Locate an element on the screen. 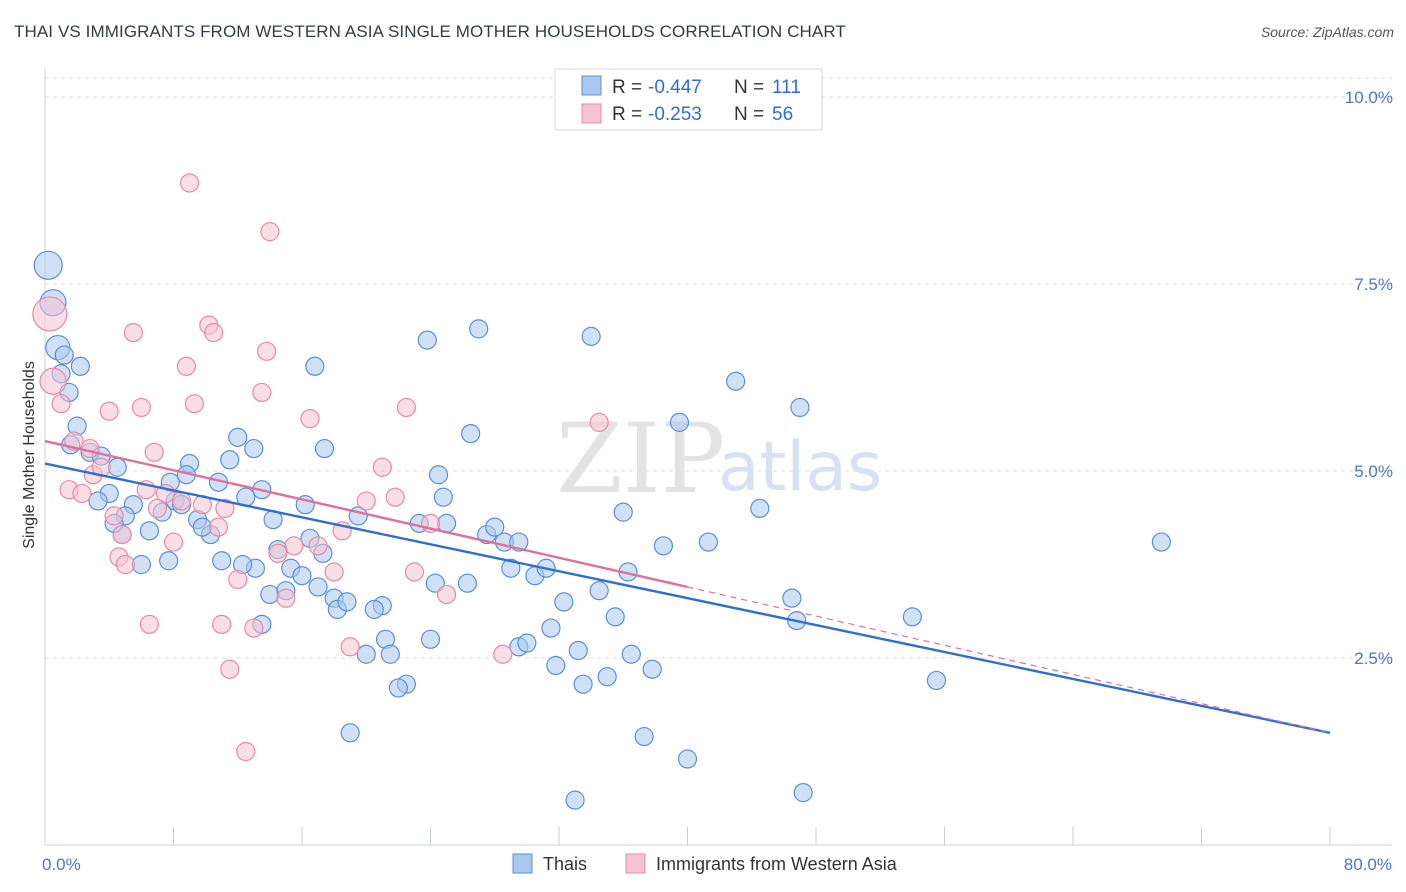 The width and height of the screenshot is (1406, 892). trendline-western-asia is located at coordinates (366, 514).